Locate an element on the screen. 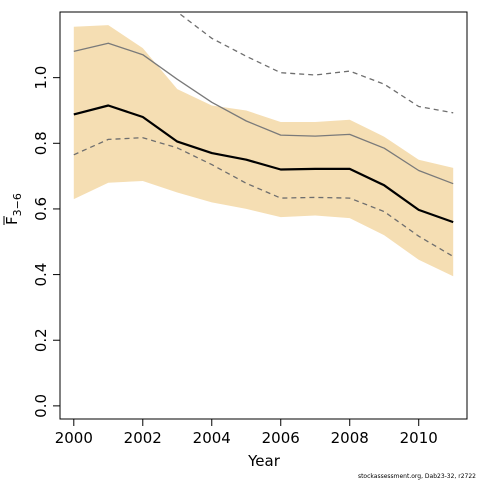 Image resolution: width=480 pixels, height=485 pixels. x-tick-label: 2004 is located at coordinates (212, 438).